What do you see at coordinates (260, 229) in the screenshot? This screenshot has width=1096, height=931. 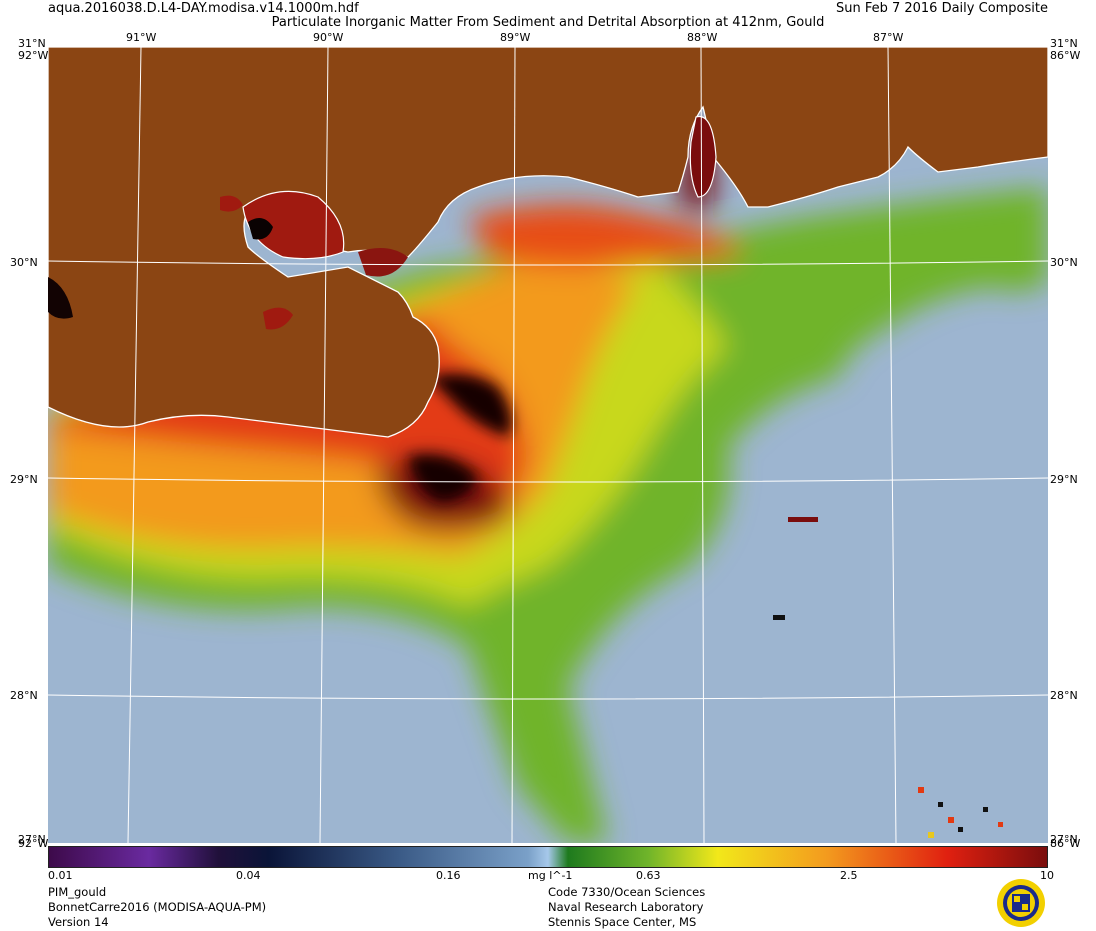 I see `lake-core` at bounding box center [260, 229].